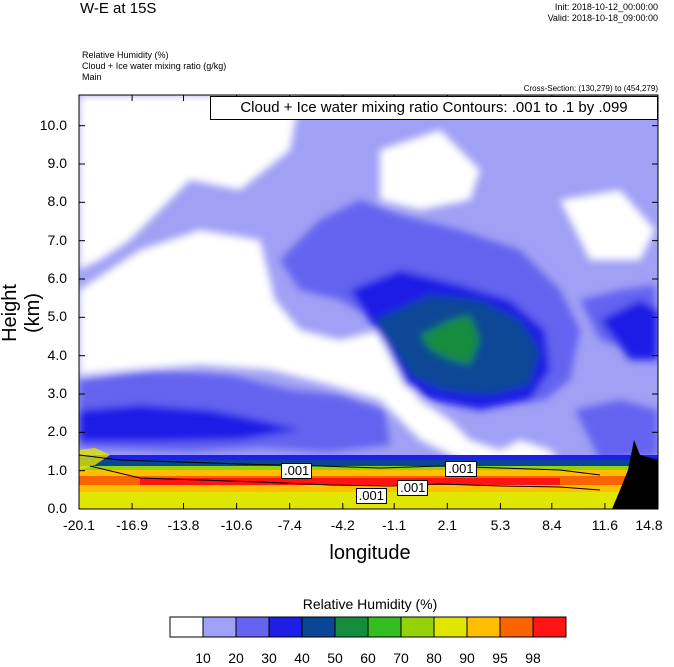 This screenshot has width=674, height=667. I want to click on x-axis-label: longitude, so click(370, 553).